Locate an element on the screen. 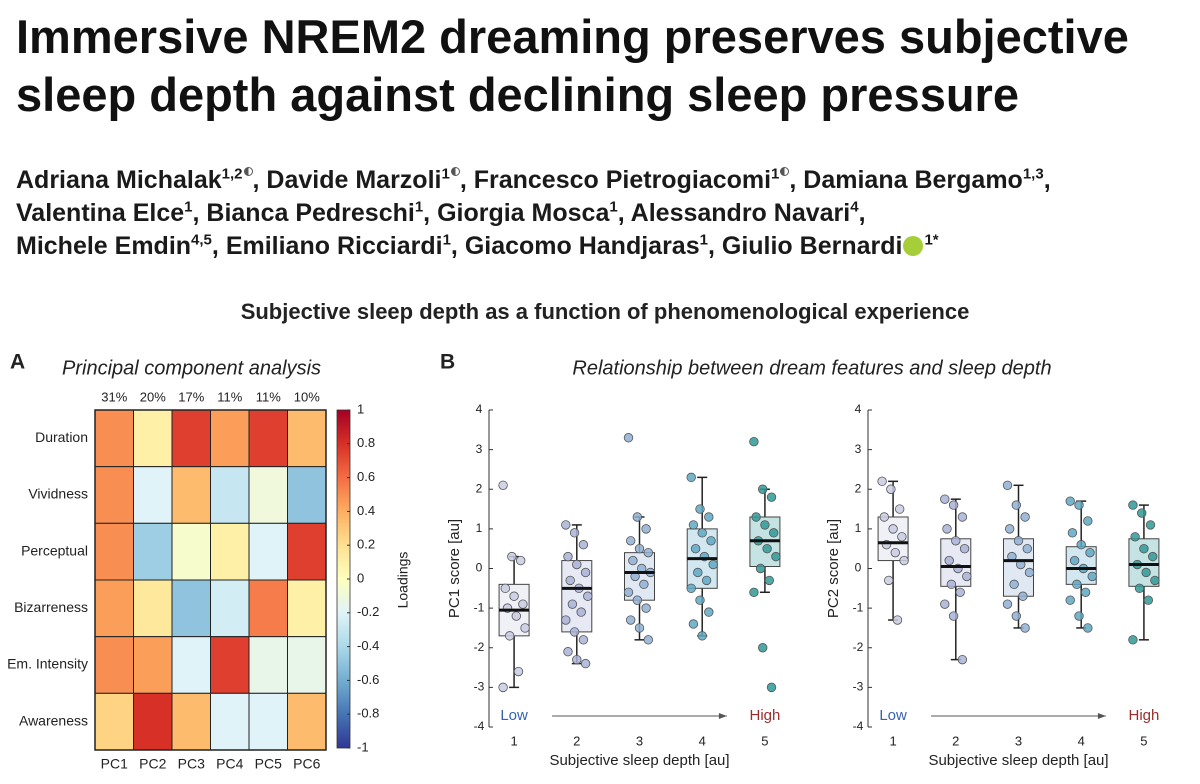  colorbar-tick-label: -0.2 is located at coordinates (368, 611).